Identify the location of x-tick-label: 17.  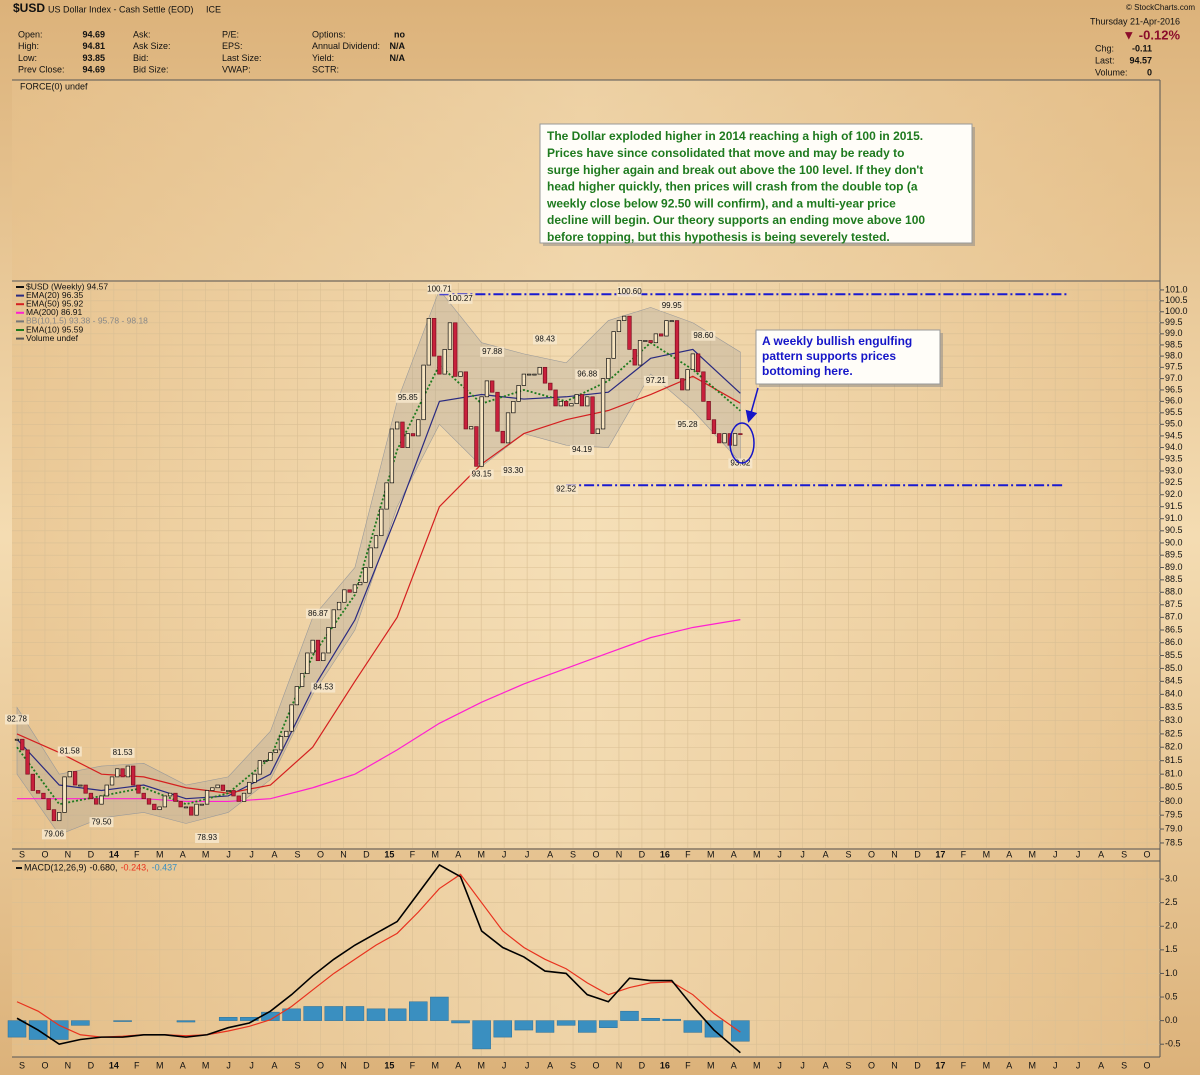
(940, 1065).